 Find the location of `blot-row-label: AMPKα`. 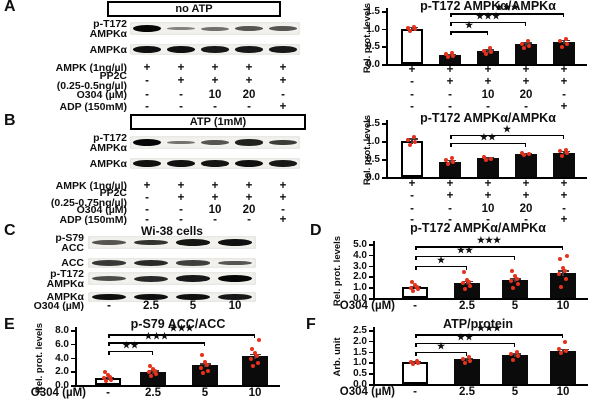

blot-row-label: AMPKα is located at coordinates (108, 49).